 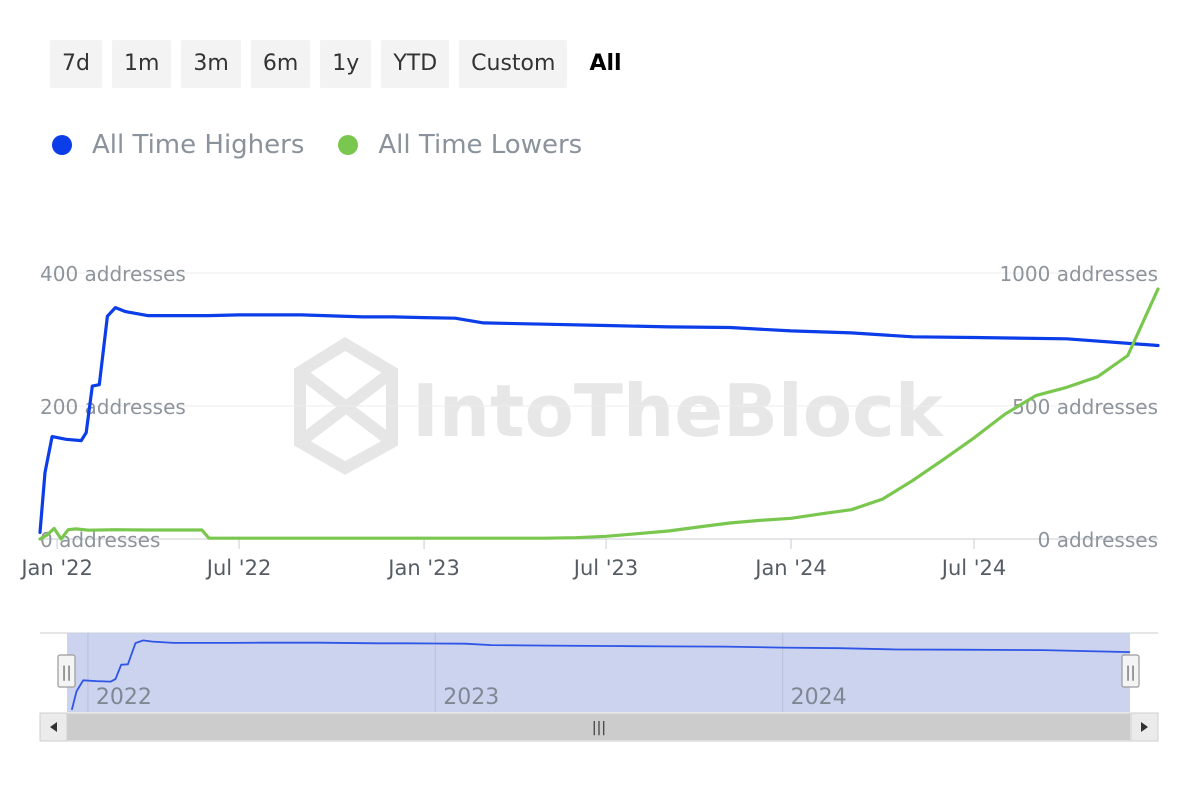 What do you see at coordinates (113, 274) in the screenshot?
I see `y-left-tick-label: 400 addresses` at bounding box center [113, 274].